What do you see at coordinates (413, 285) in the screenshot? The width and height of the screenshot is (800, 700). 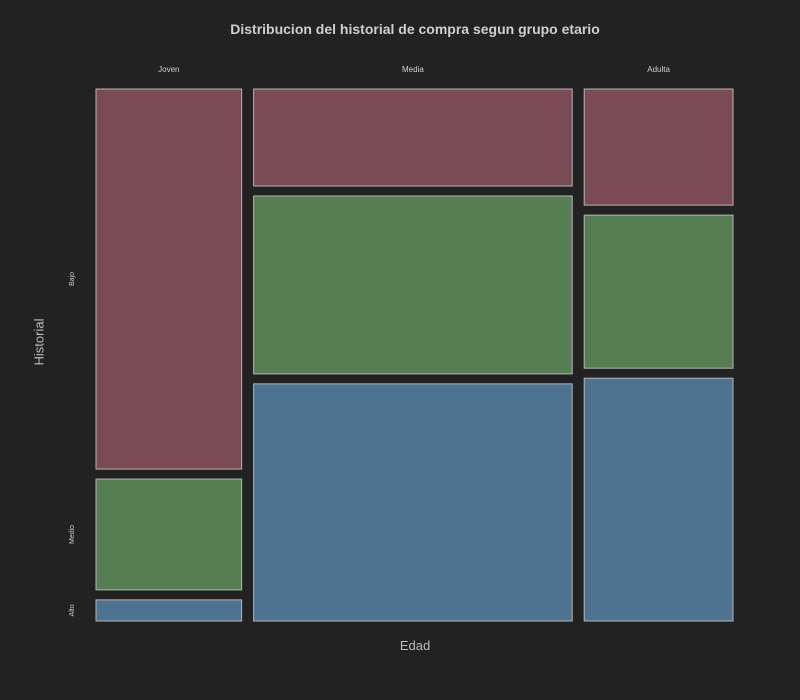 I see `mosaic-tile-media-medio` at bounding box center [413, 285].